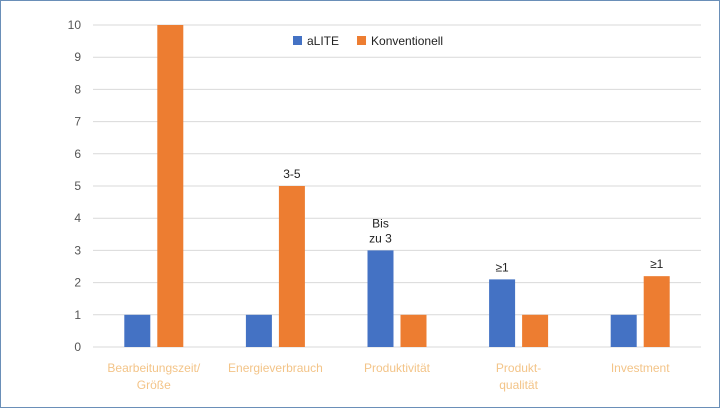 Image resolution: width=720 pixels, height=408 pixels. What do you see at coordinates (368, 41) in the screenshot?
I see `legend: aLITE Konventionell` at bounding box center [368, 41].